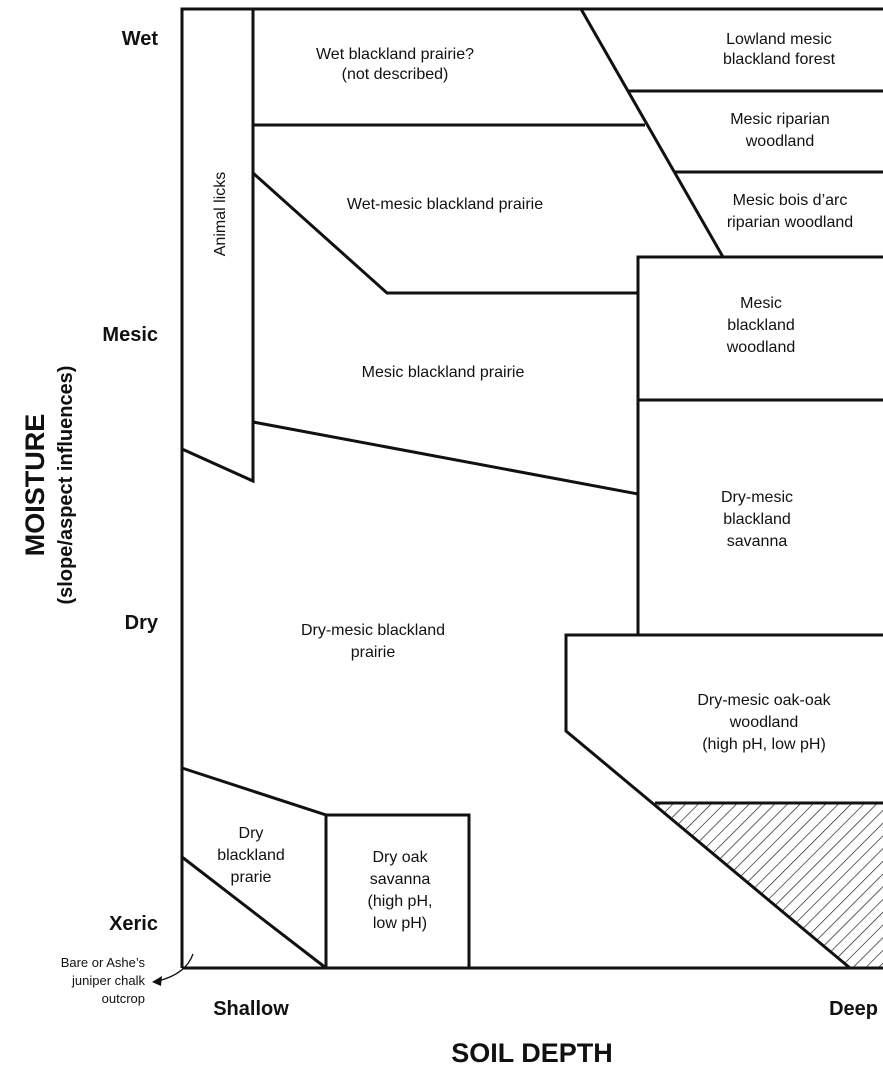  Describe the element at coordinates (140, 39) in the screenshot. I see `tick-wet: Wet` at that location.